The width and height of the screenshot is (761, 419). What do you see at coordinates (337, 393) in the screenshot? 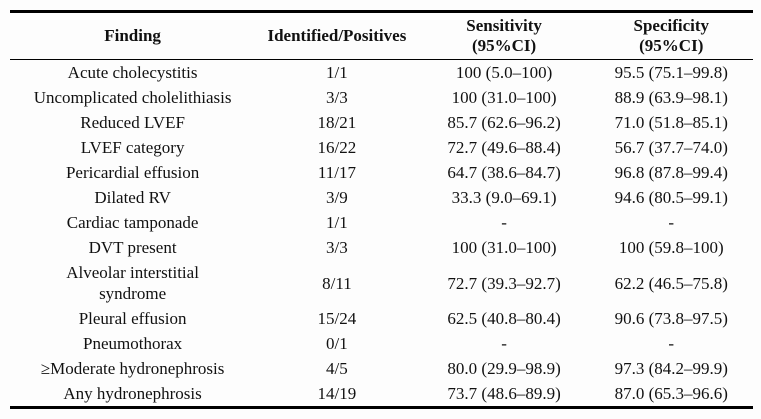
I see `identified-positives-cell: 14/19` at bounding box center [337, 393].